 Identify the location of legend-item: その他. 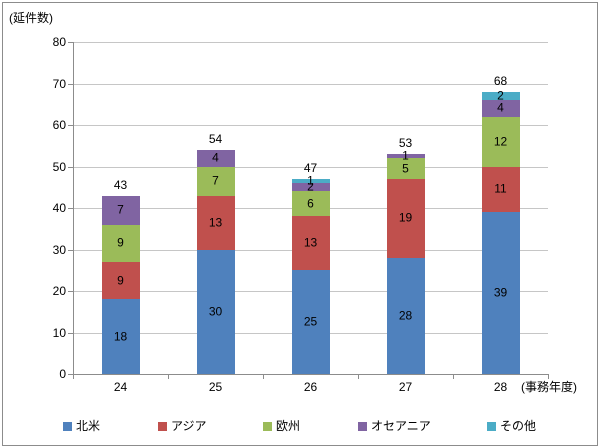
(511, 426).